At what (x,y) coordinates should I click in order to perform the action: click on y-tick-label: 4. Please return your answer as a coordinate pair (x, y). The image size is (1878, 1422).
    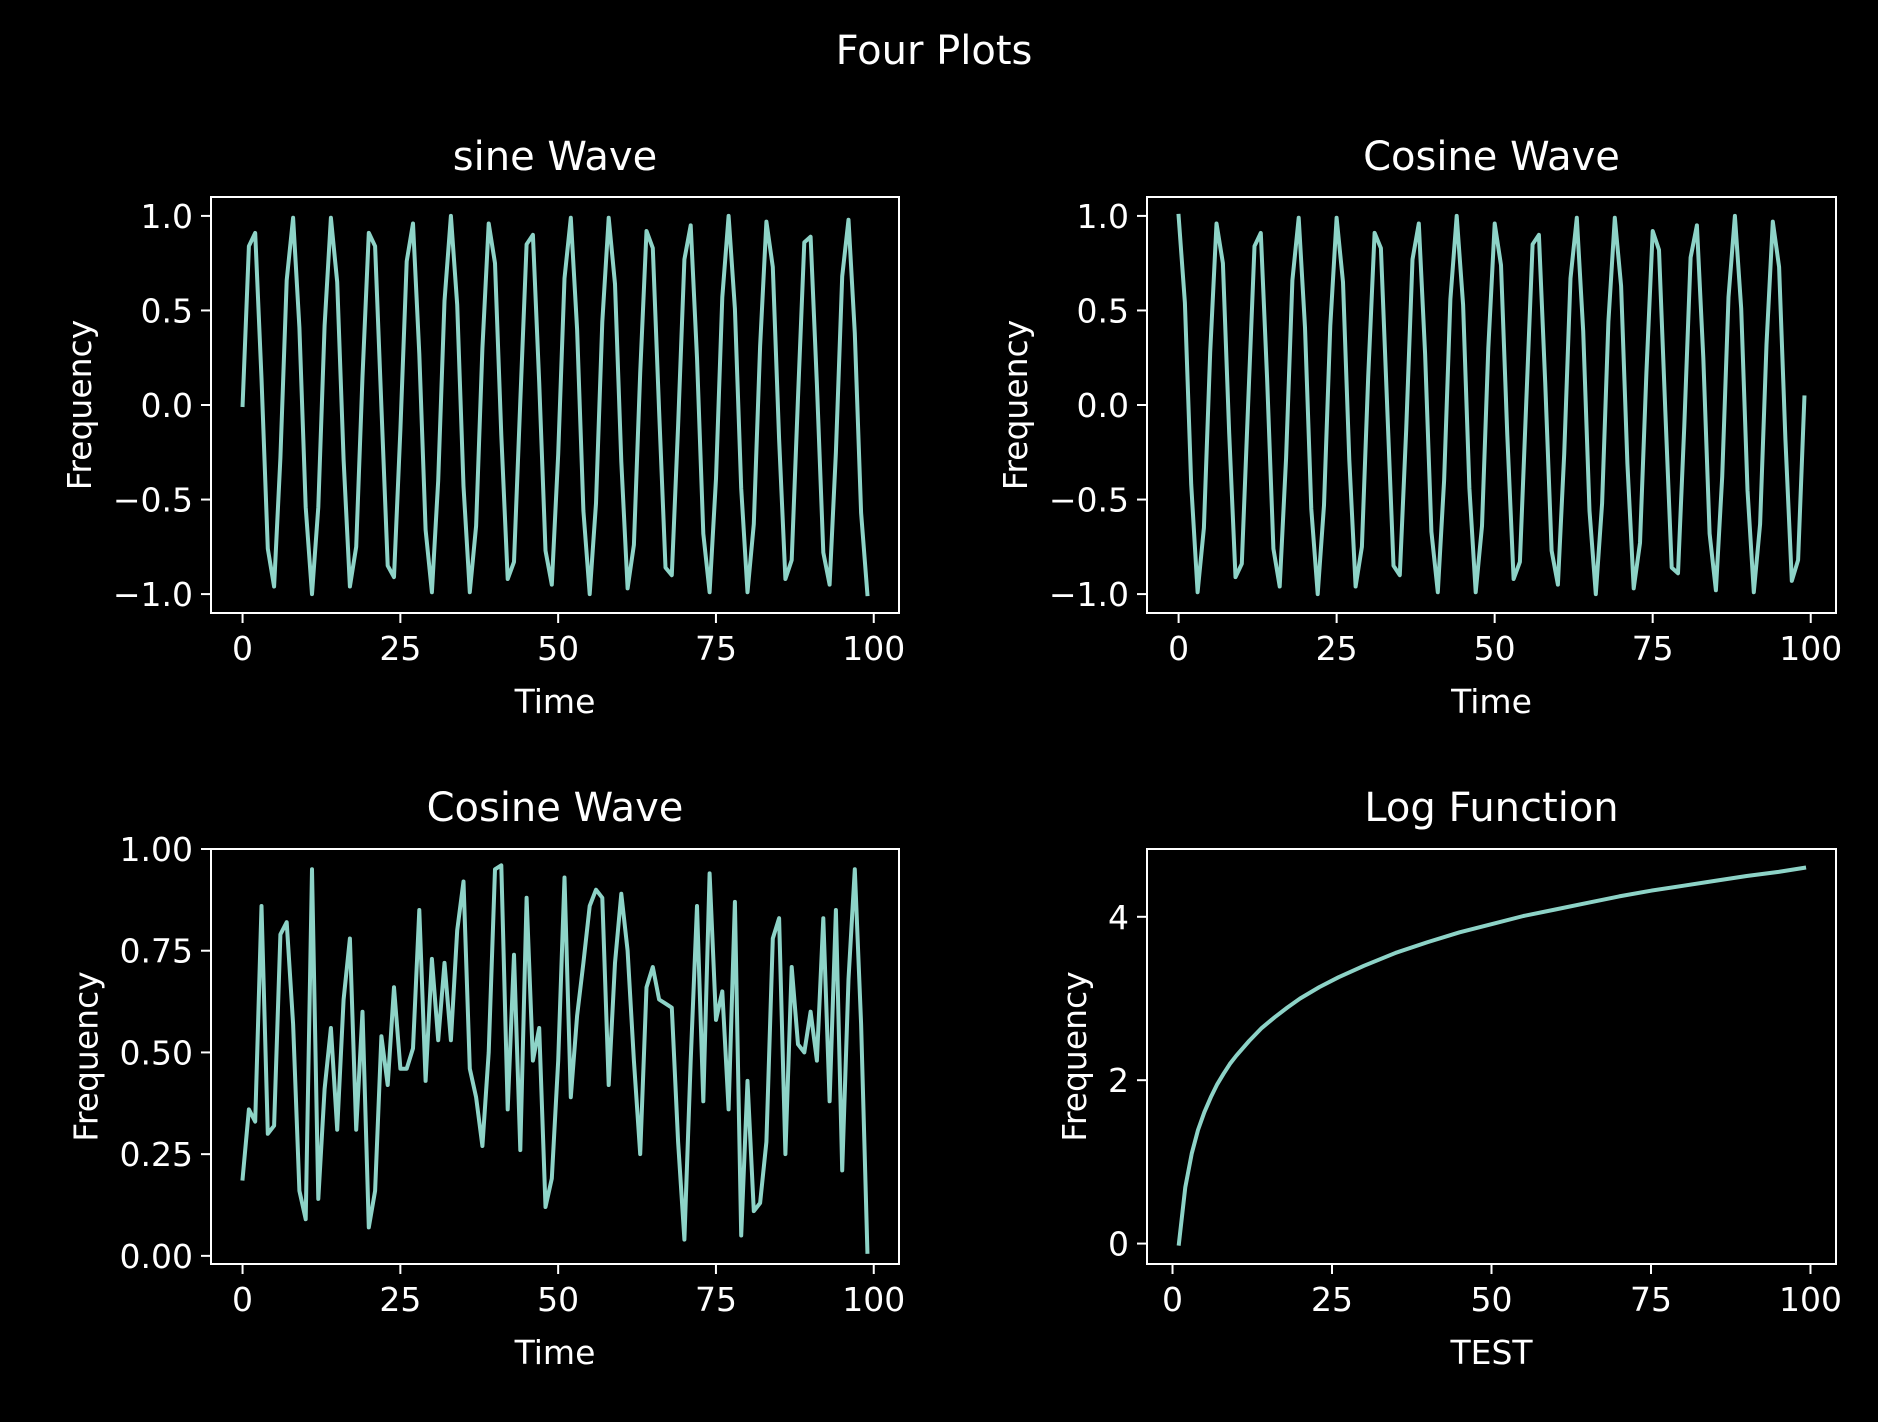
    Looking at the image, I should click on (1118, 917).